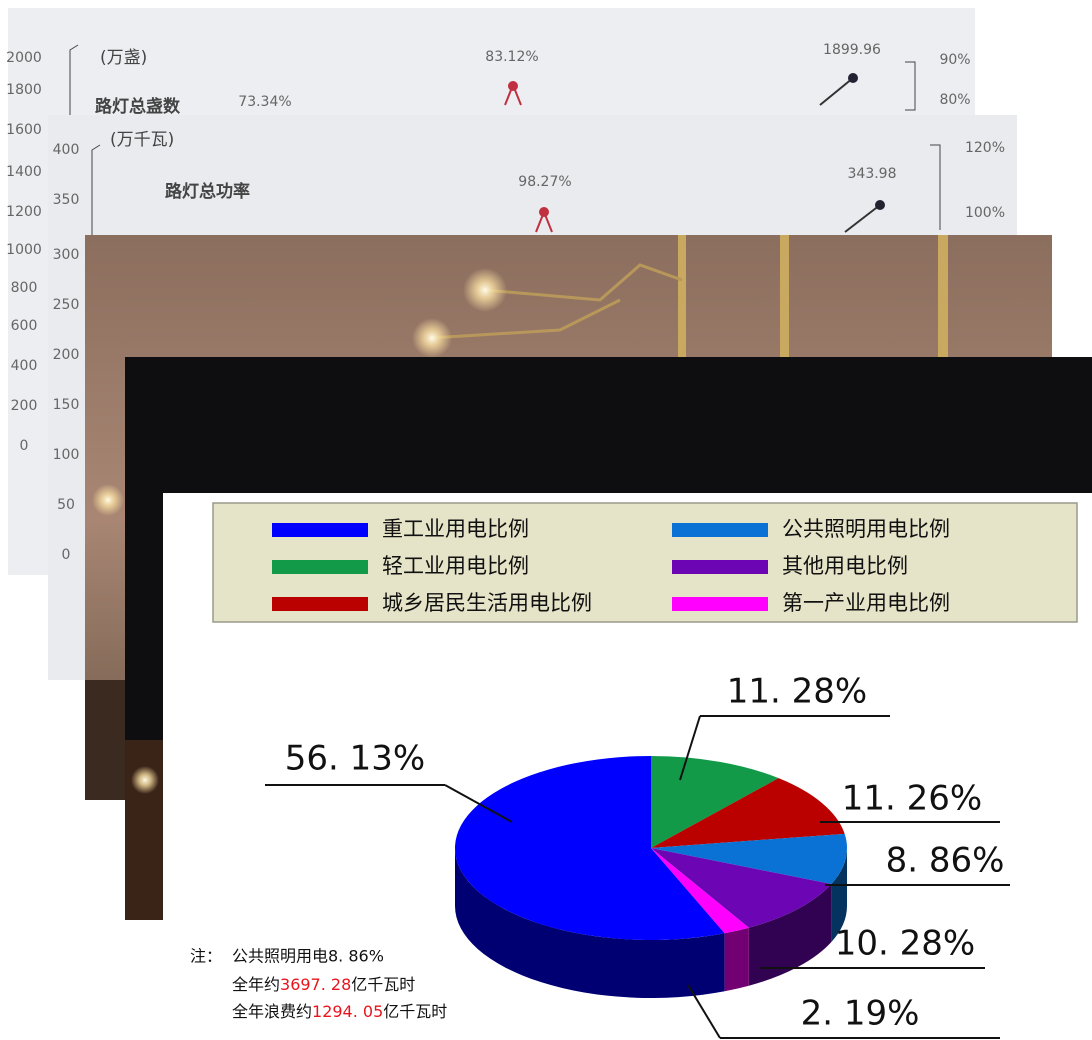  What do you see at coordinates (544, 182) in the screenshot?
I see `photo-label: 98.27%` at bounding box center [544, 182].